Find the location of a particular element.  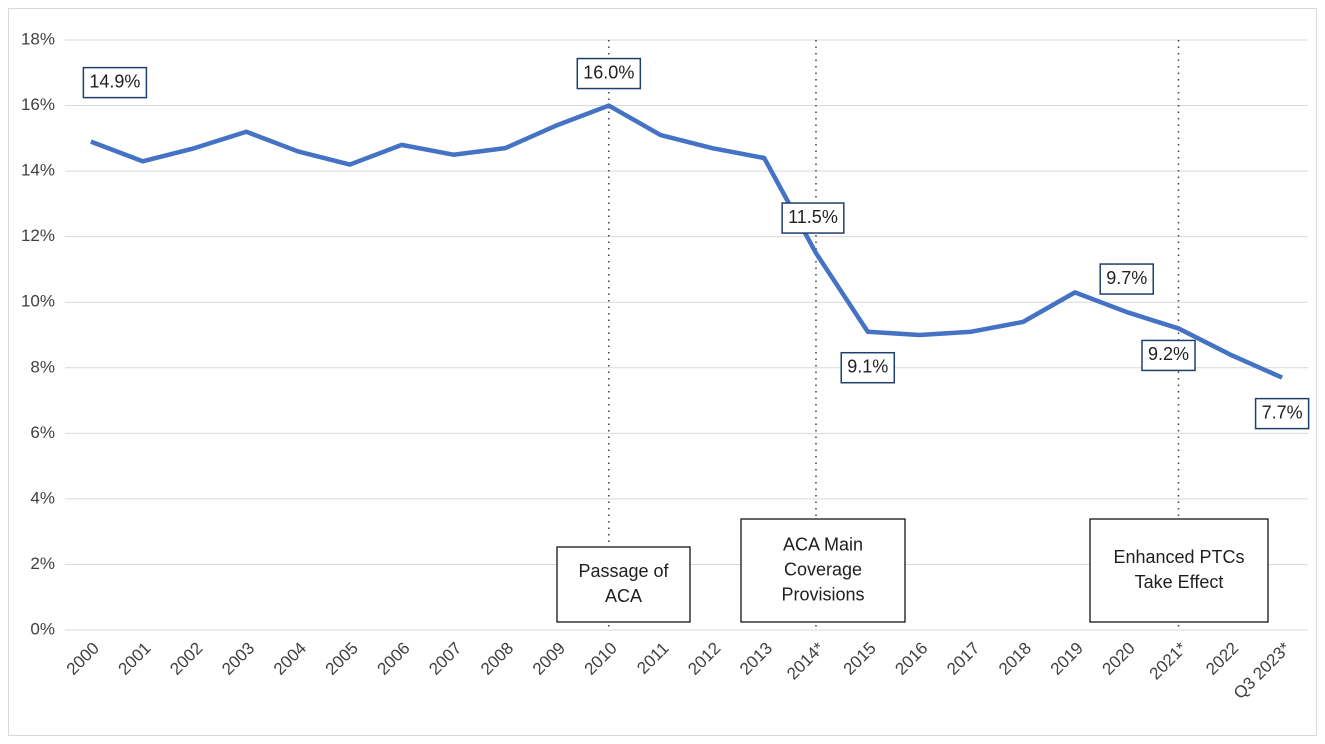

value-label: 7.7% is located at coordinates (1282, 412).